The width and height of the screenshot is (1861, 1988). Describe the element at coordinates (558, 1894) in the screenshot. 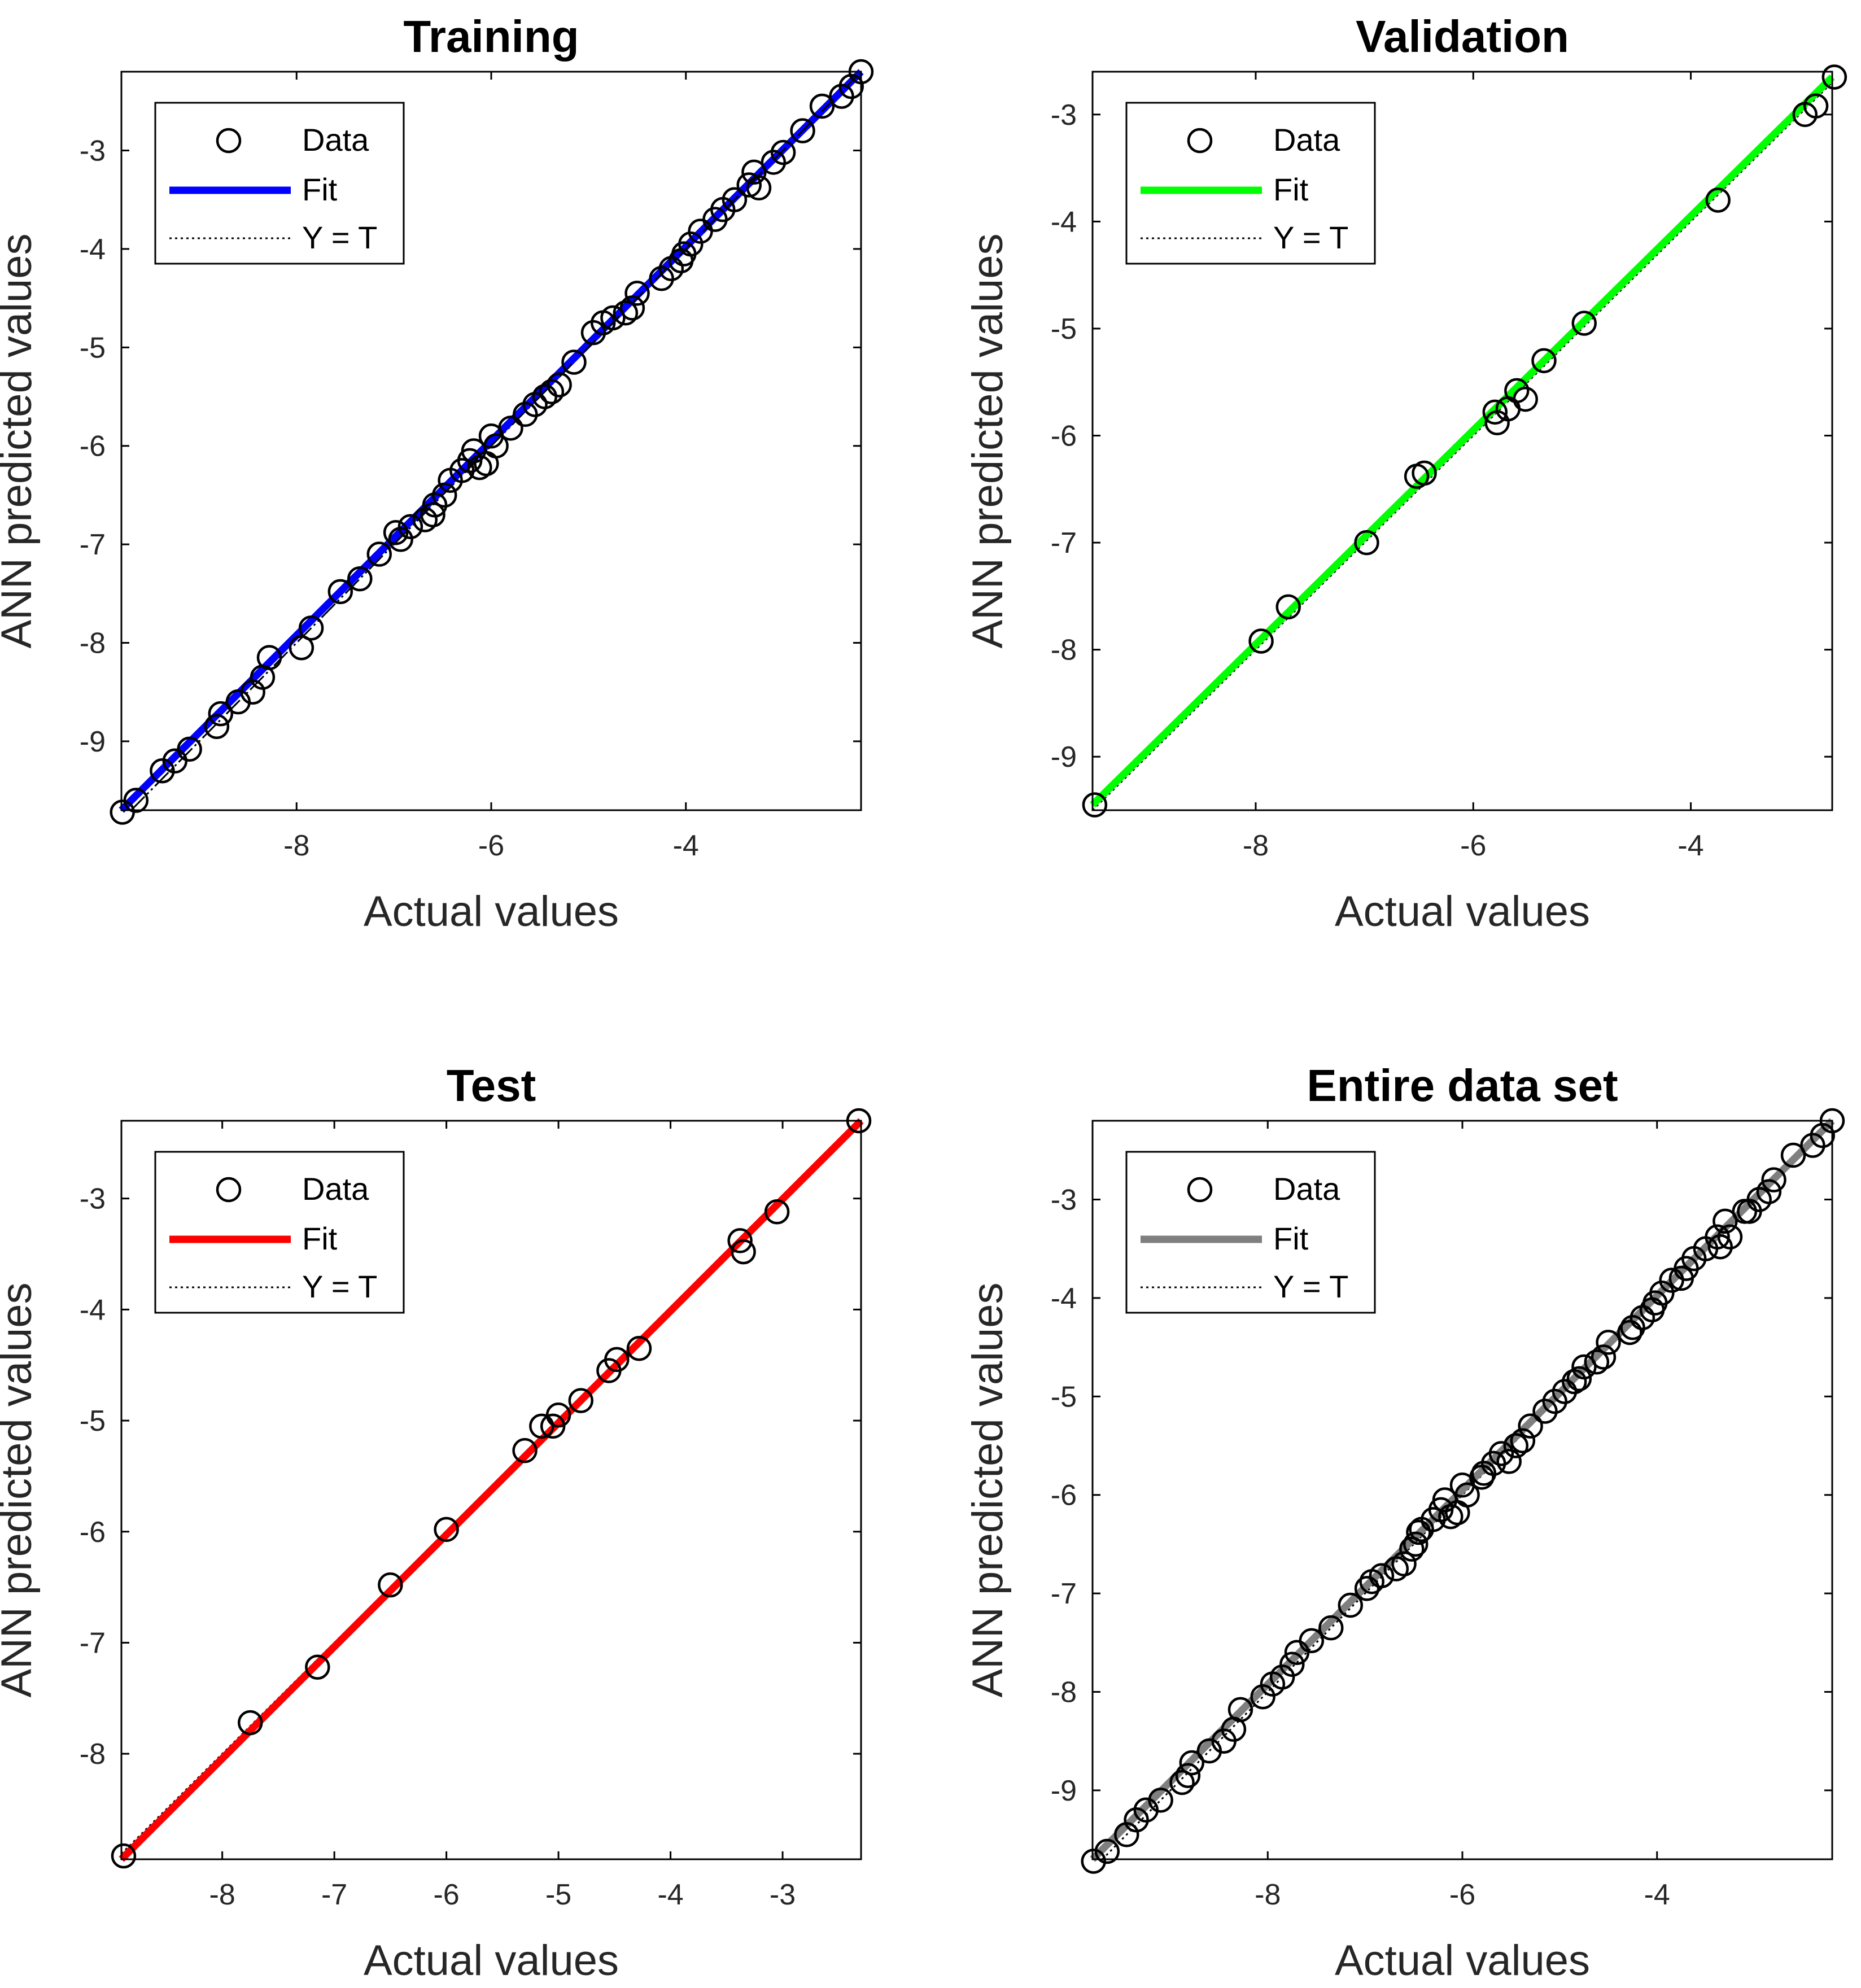

I see `x-tick-label: -5` at that location.